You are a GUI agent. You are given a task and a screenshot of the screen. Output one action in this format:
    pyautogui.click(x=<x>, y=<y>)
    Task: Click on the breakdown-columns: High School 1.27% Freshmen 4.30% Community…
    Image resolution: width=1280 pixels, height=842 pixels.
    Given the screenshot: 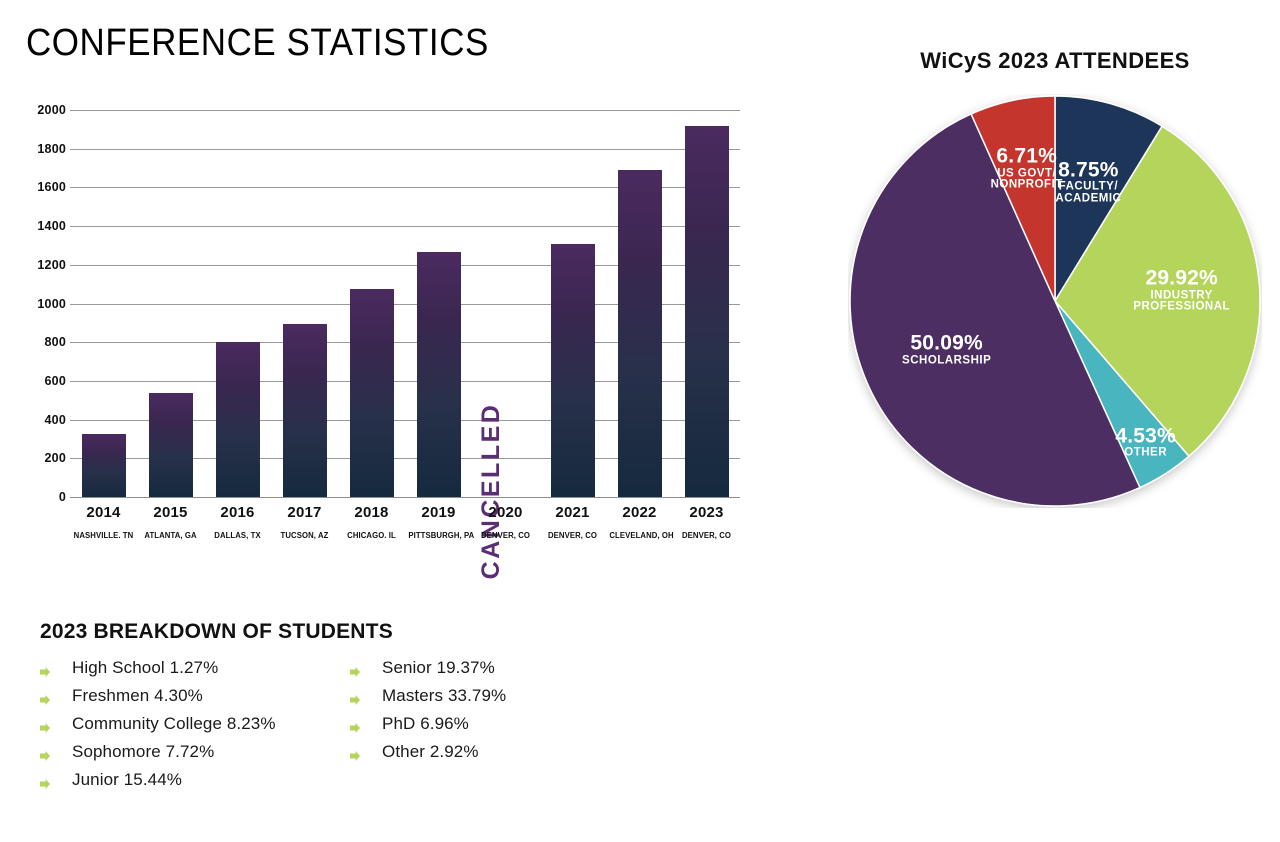 What is the action you would take?
    pyautogui.click(x=350, y=728)
    